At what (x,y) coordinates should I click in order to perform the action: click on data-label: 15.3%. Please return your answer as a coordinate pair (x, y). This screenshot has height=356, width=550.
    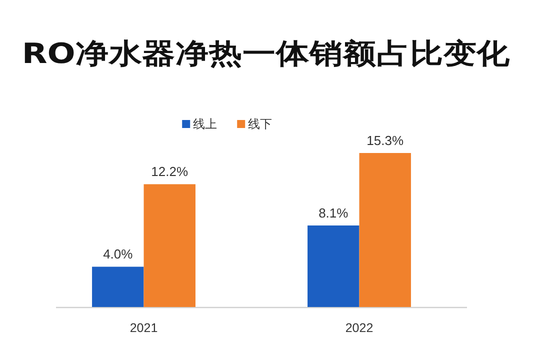
    Looking at the image, I should click on (385, 140).